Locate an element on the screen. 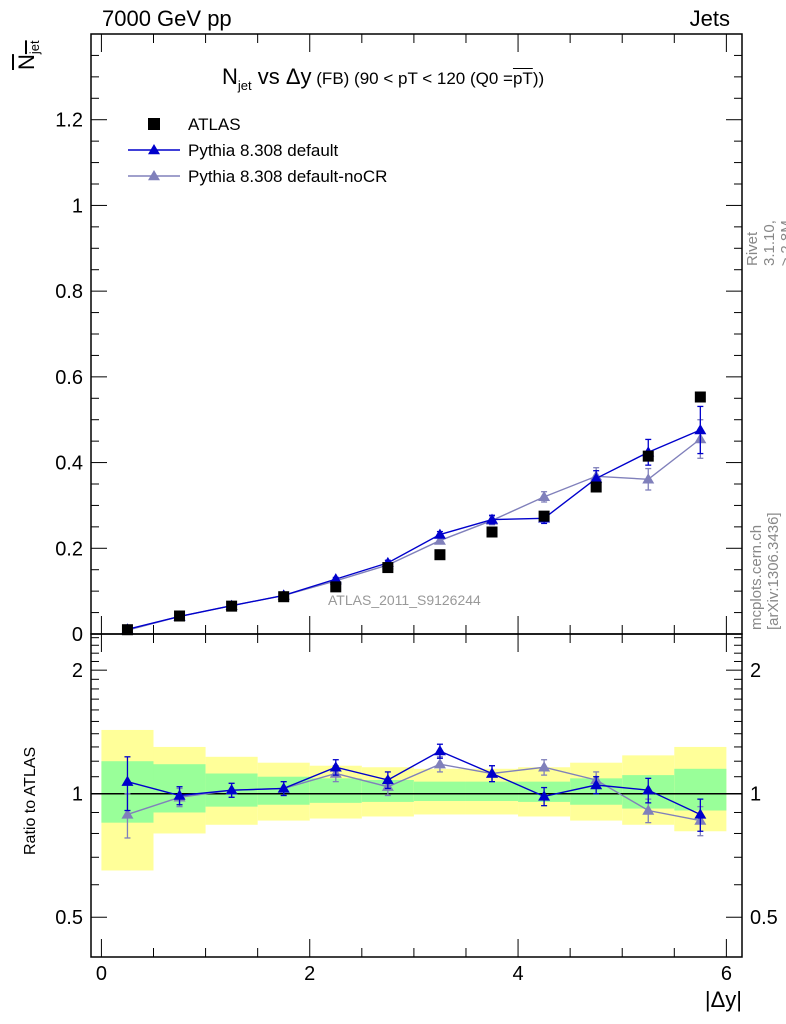 Image resolution: width=786 pixels, height=1024 pixels. legend-label: ATLAS is located at coordinates (214, 124).